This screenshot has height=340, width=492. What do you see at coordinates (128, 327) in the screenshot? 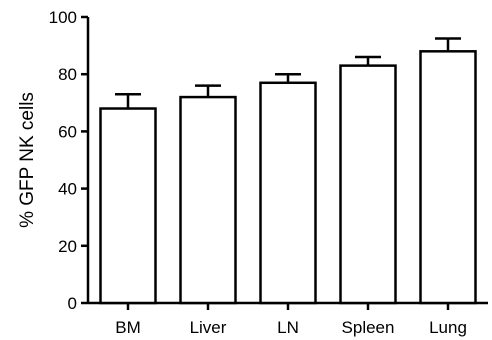
I see `x-tick-label: BM` at bounding box center [128, 327].